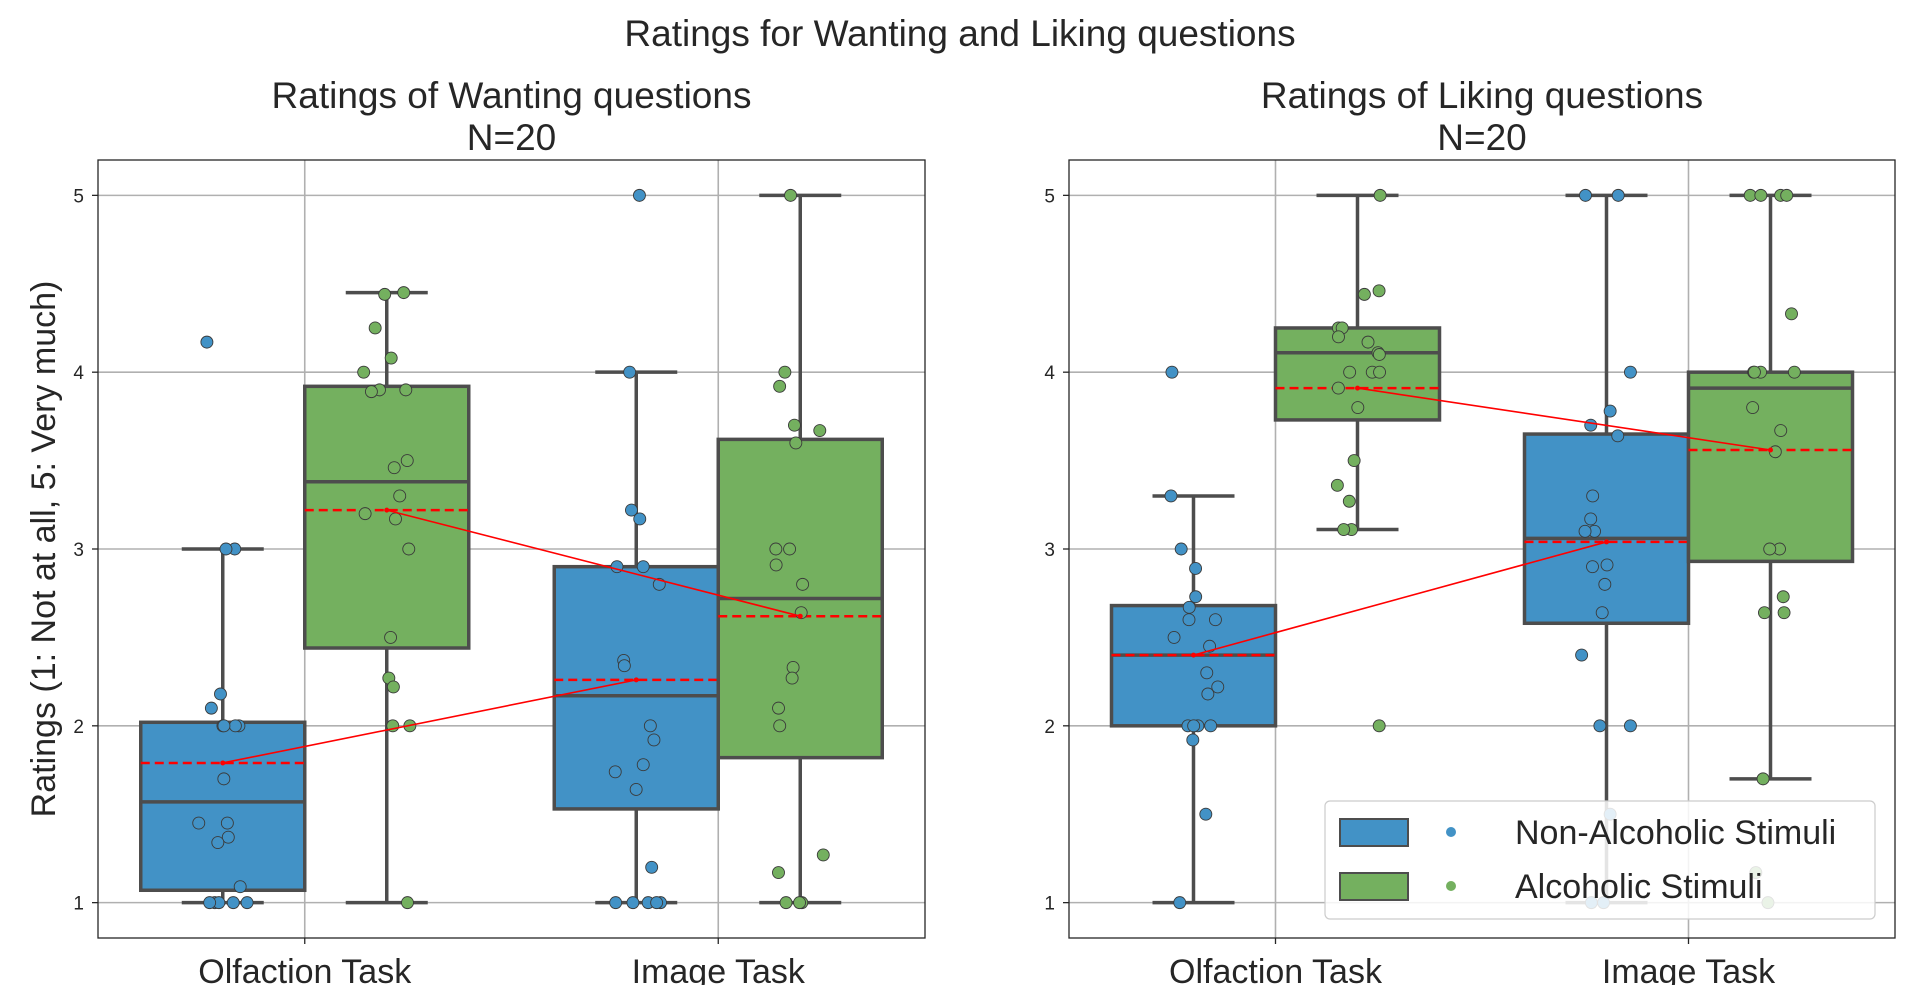  Describe the element at coordinates (1049, 904) in the screenshot. I see `y-tick-label: 1` at that location.